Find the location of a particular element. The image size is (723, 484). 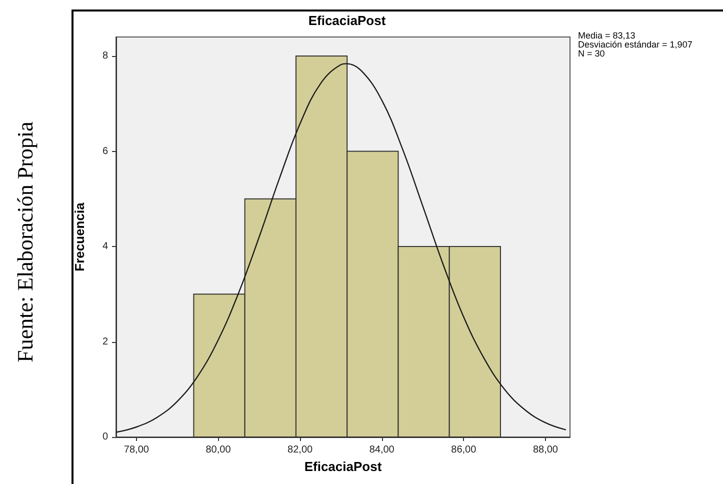

y-axis-title: Frecuencia is located at coordinates (79, 237).